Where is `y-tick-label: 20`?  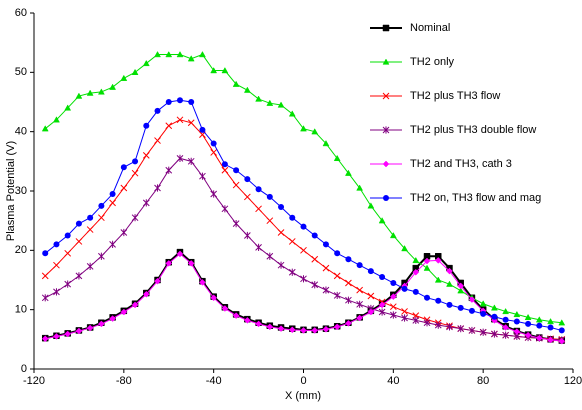 y-tick-label: 20 is located at coordinates (21, 250).